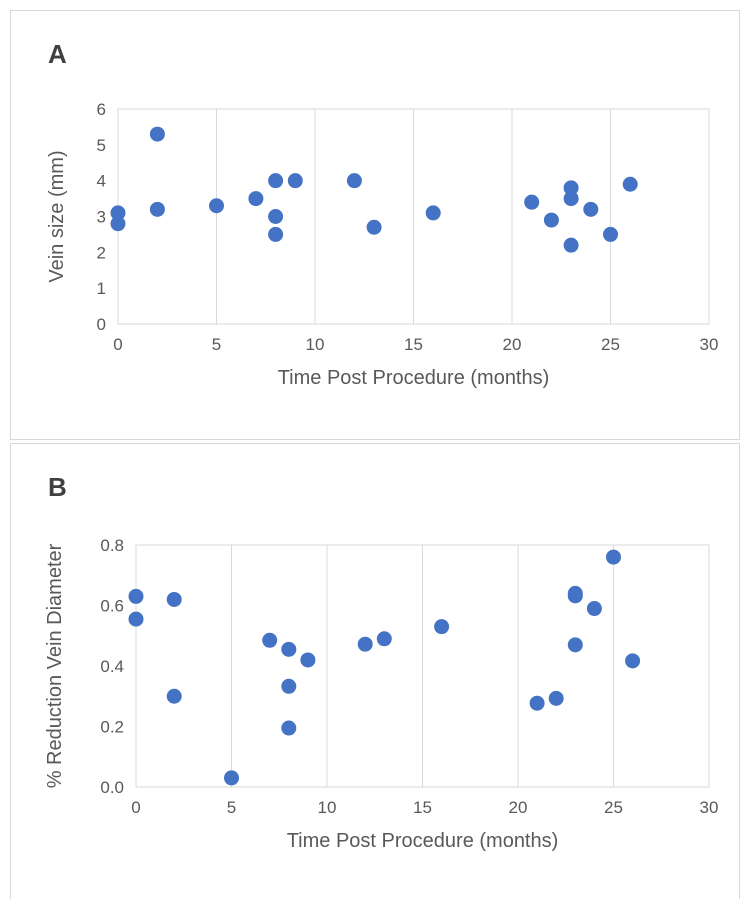 The height and width of the screenshot is (900, 742). Describe the element at coordinates (101, 217) in the screenshot. I see `y-tick-label: 3` at that location.